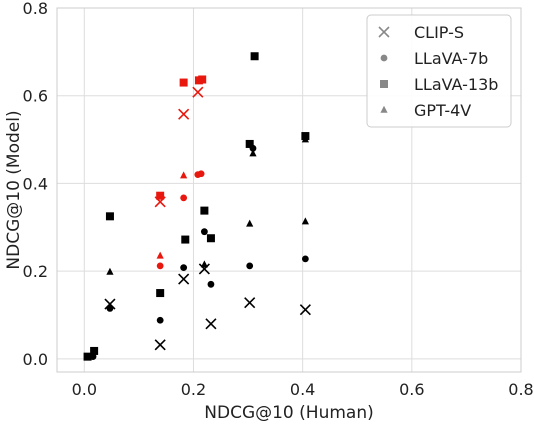 This screenshot has height=426, width=534. Describe the element at coordinates (411, 389) in the screenshot. I see `x-tick-label: 0.6` at that location.